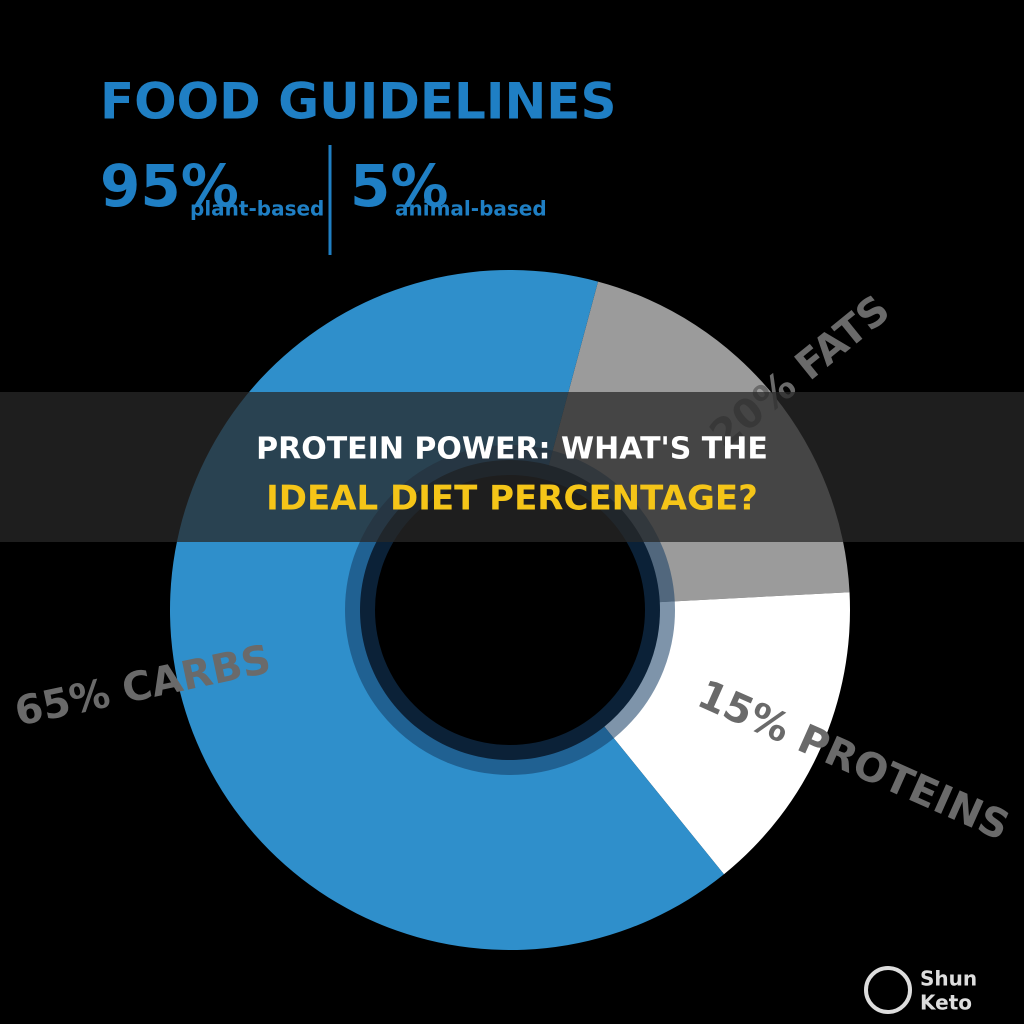 Image resolution: width=1024 pixels, height=1024 pixels. I want to click on banner-line: PROTEIN POWER: WHAT'S THE, so click(512, 449).